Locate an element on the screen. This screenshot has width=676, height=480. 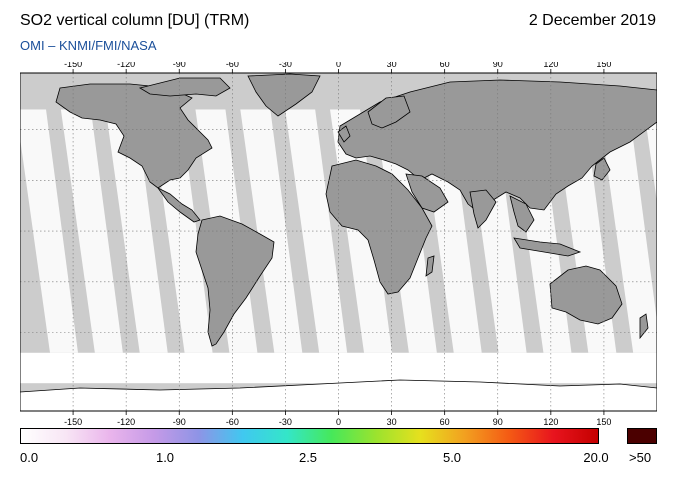
lon-labels-bottom: -150 -120 -90 -60 -30 0 30 60 90 120 150 is located at coordinates (337, 422).